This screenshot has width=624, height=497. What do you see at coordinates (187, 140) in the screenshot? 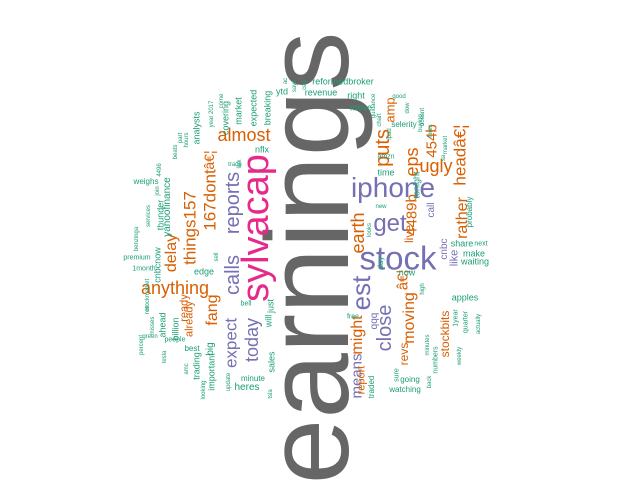
I see `word-hours: hours` at bounding box center [187, 140].